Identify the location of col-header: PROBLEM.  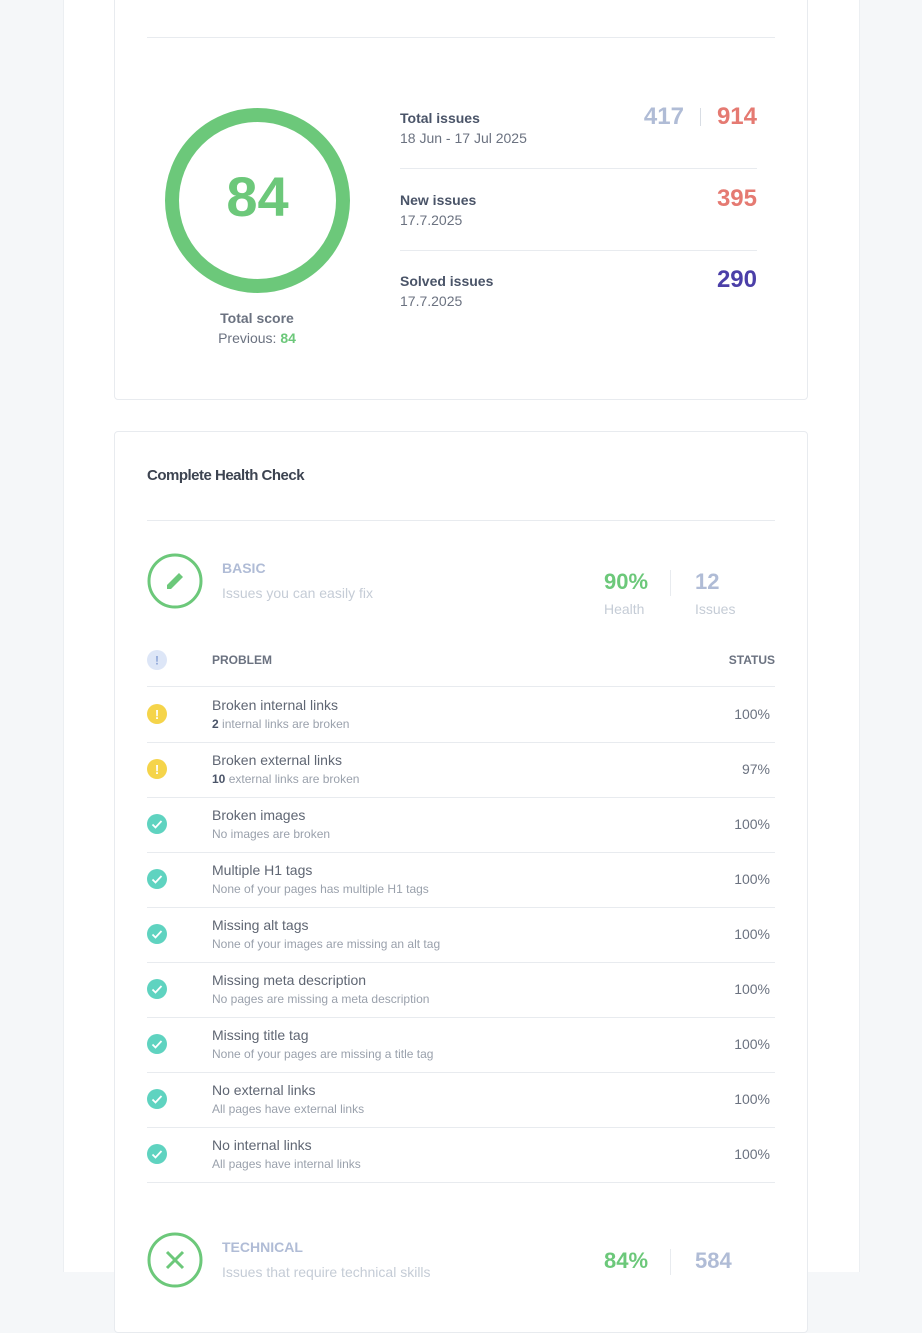
(242, 660).